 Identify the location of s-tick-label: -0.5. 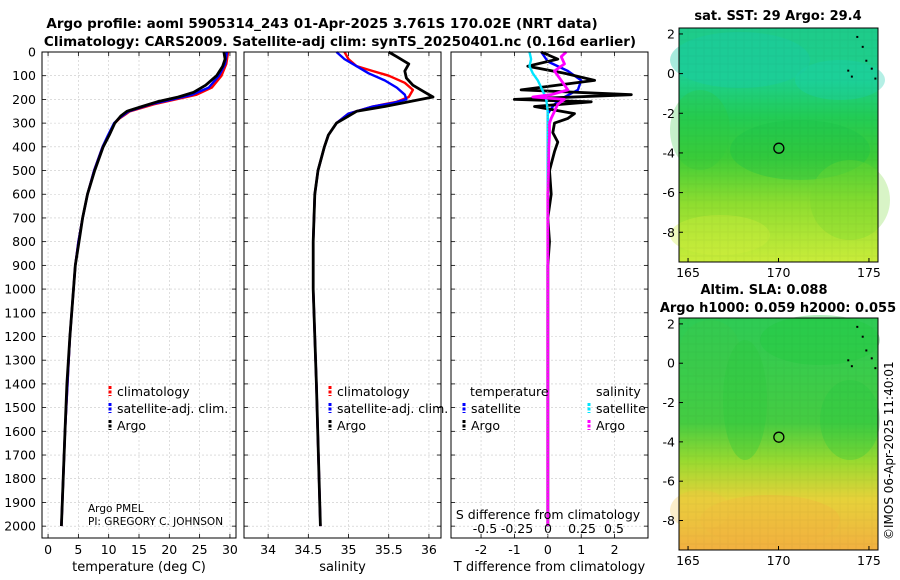
(485, 528).